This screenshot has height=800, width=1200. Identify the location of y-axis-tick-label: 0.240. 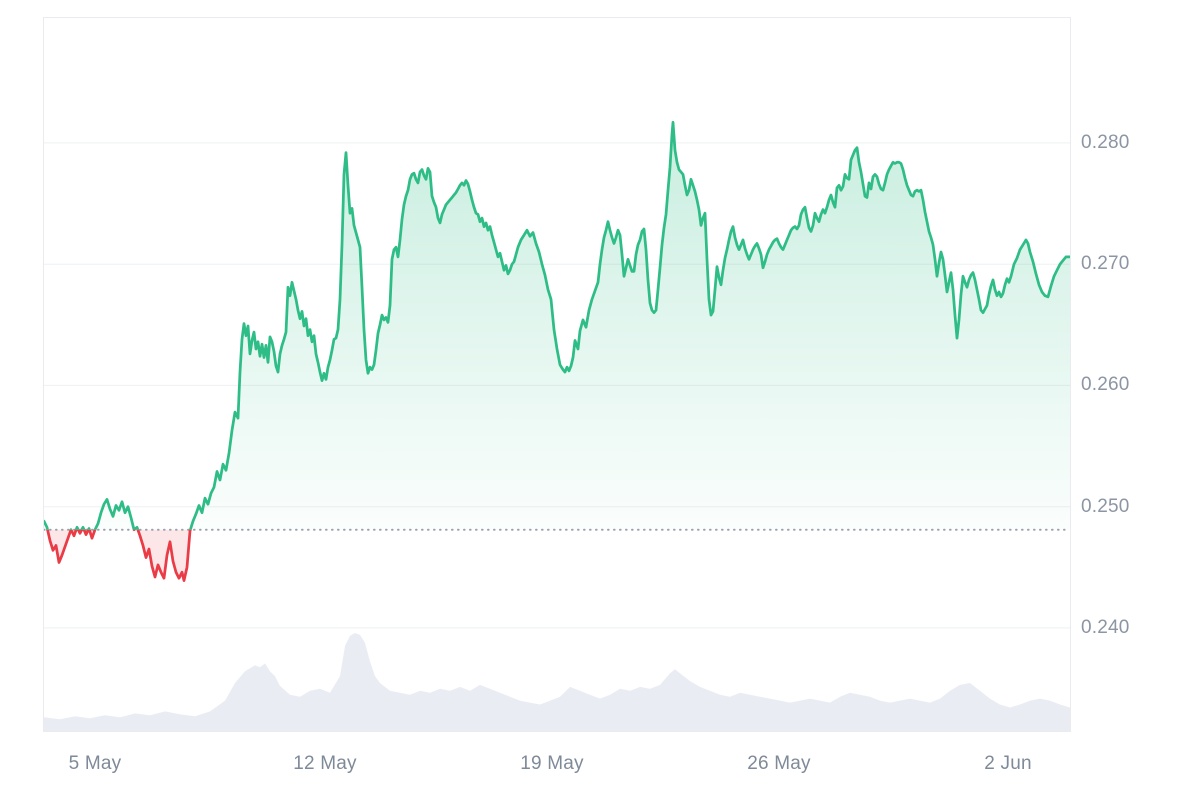
(1105, 627).